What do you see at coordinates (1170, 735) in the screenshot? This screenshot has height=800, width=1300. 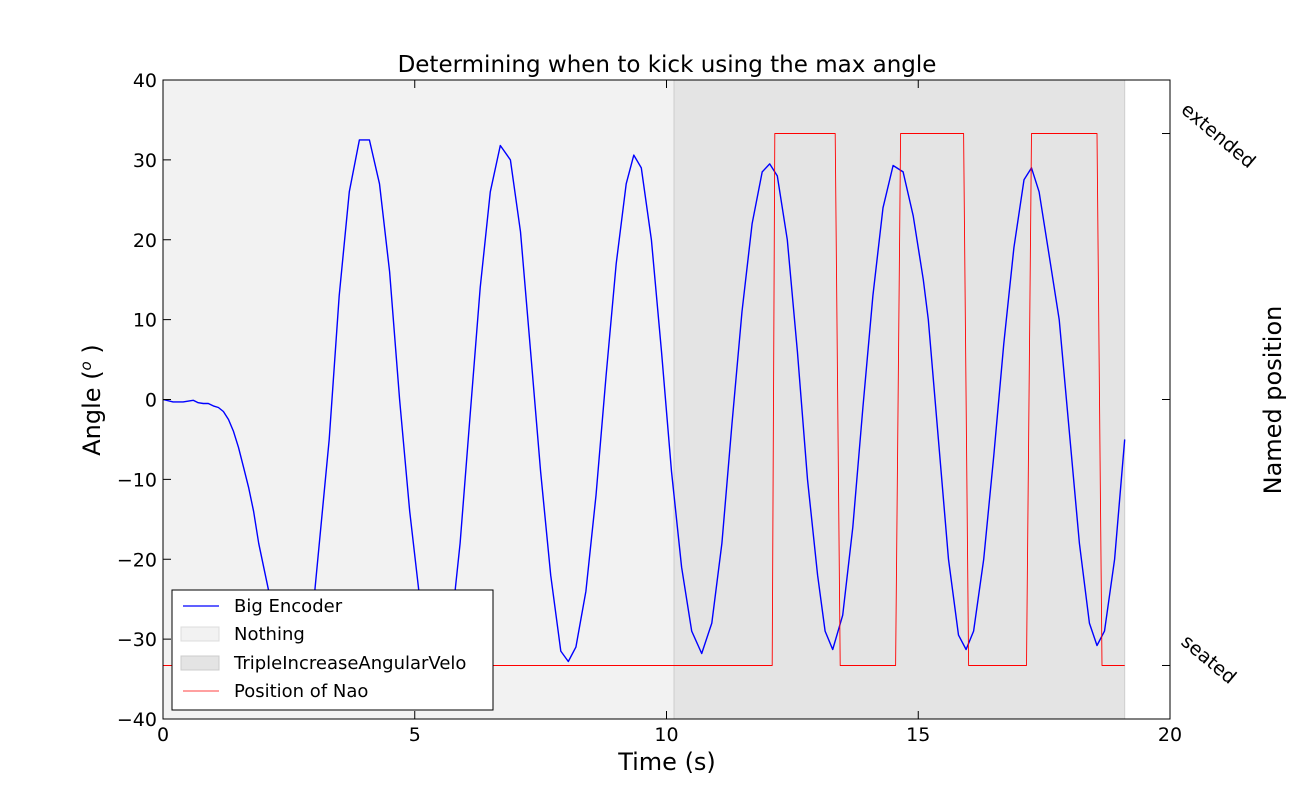 I see `x-tick-label: 20` at bounding box center [1170, 735].